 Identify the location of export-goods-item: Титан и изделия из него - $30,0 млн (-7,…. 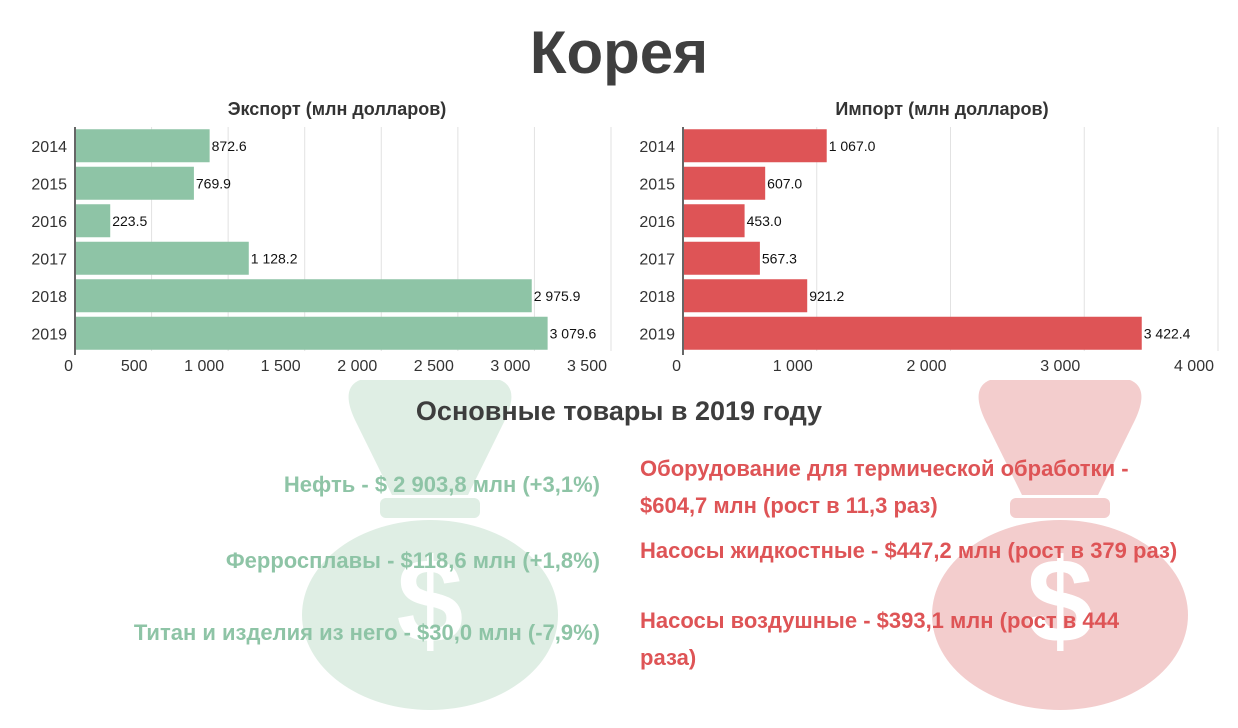
(366, 632).